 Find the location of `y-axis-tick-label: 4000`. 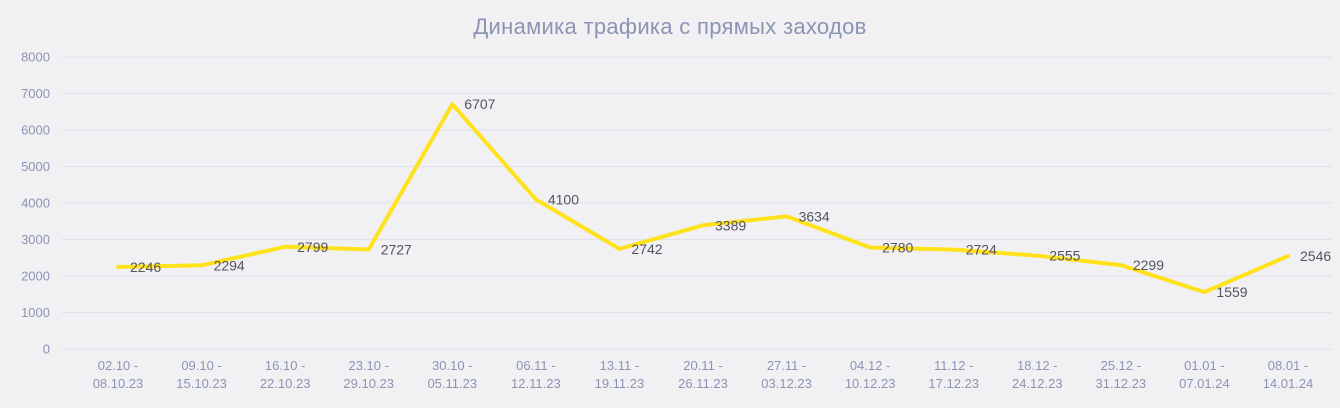

y-axis-tick-label: 4000 is located at coordinates (35, 203).